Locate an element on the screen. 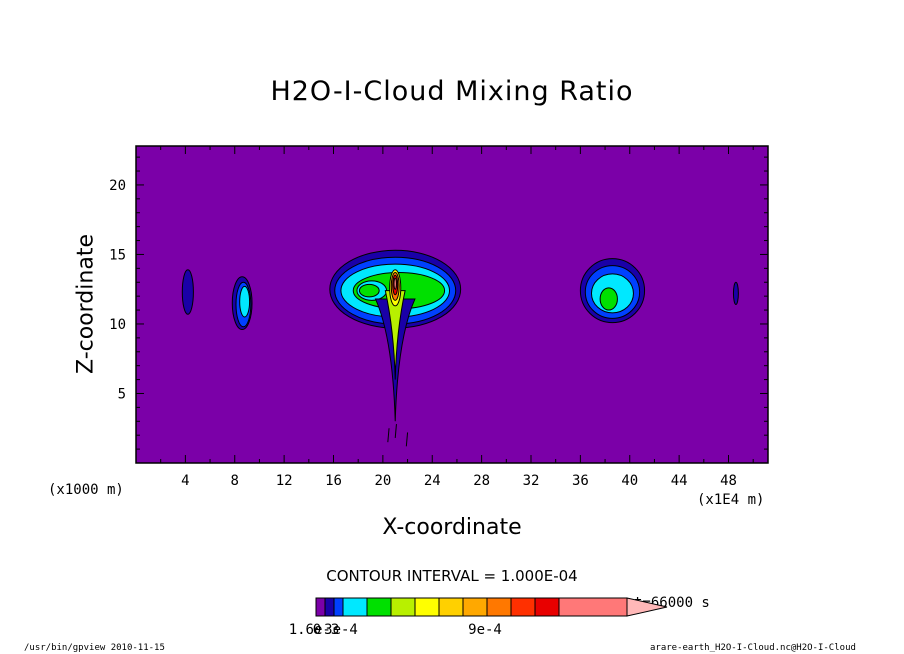 The image size is (904, 654). x-axis-label: X-coordinate is located at coordinates (452, 527).